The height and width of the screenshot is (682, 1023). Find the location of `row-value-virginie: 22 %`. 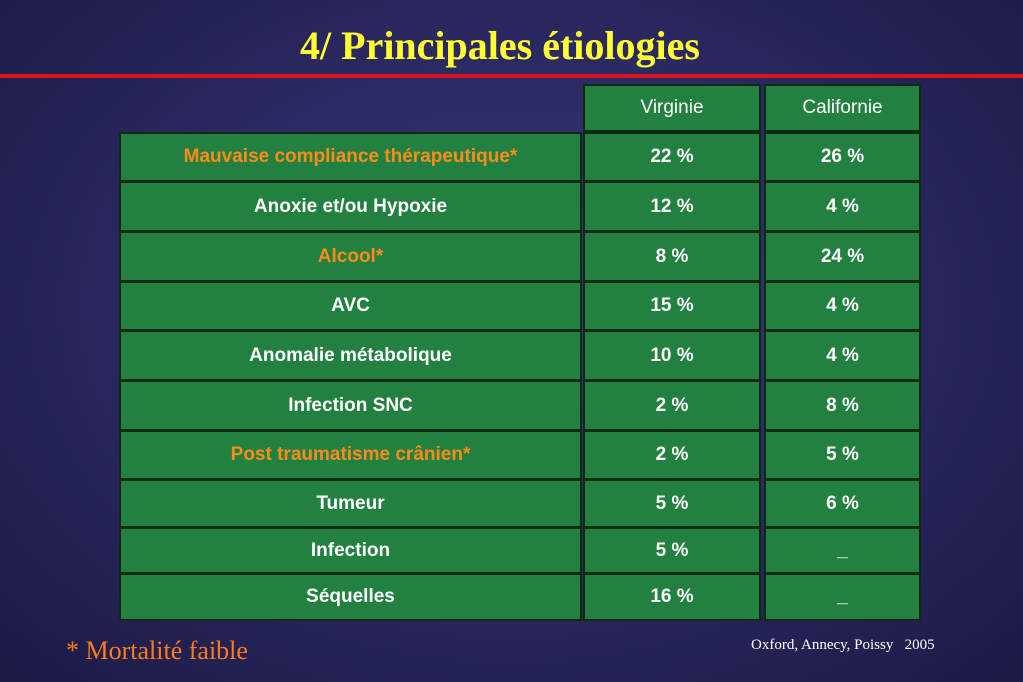

row-value-virginie: 22 % is located at coordinates (672, 157).